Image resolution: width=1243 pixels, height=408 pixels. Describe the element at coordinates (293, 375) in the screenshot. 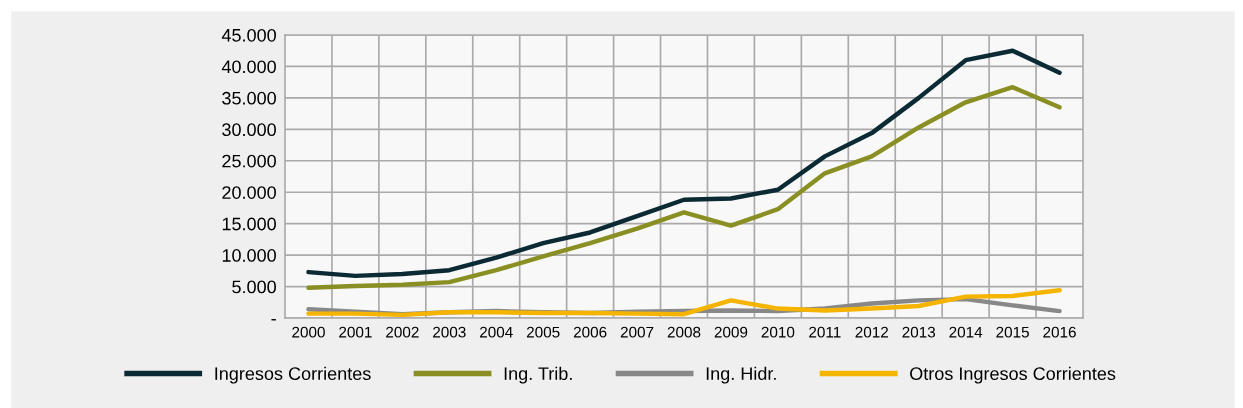

I see `legend-label: Ingresos Corrientes` at that location.